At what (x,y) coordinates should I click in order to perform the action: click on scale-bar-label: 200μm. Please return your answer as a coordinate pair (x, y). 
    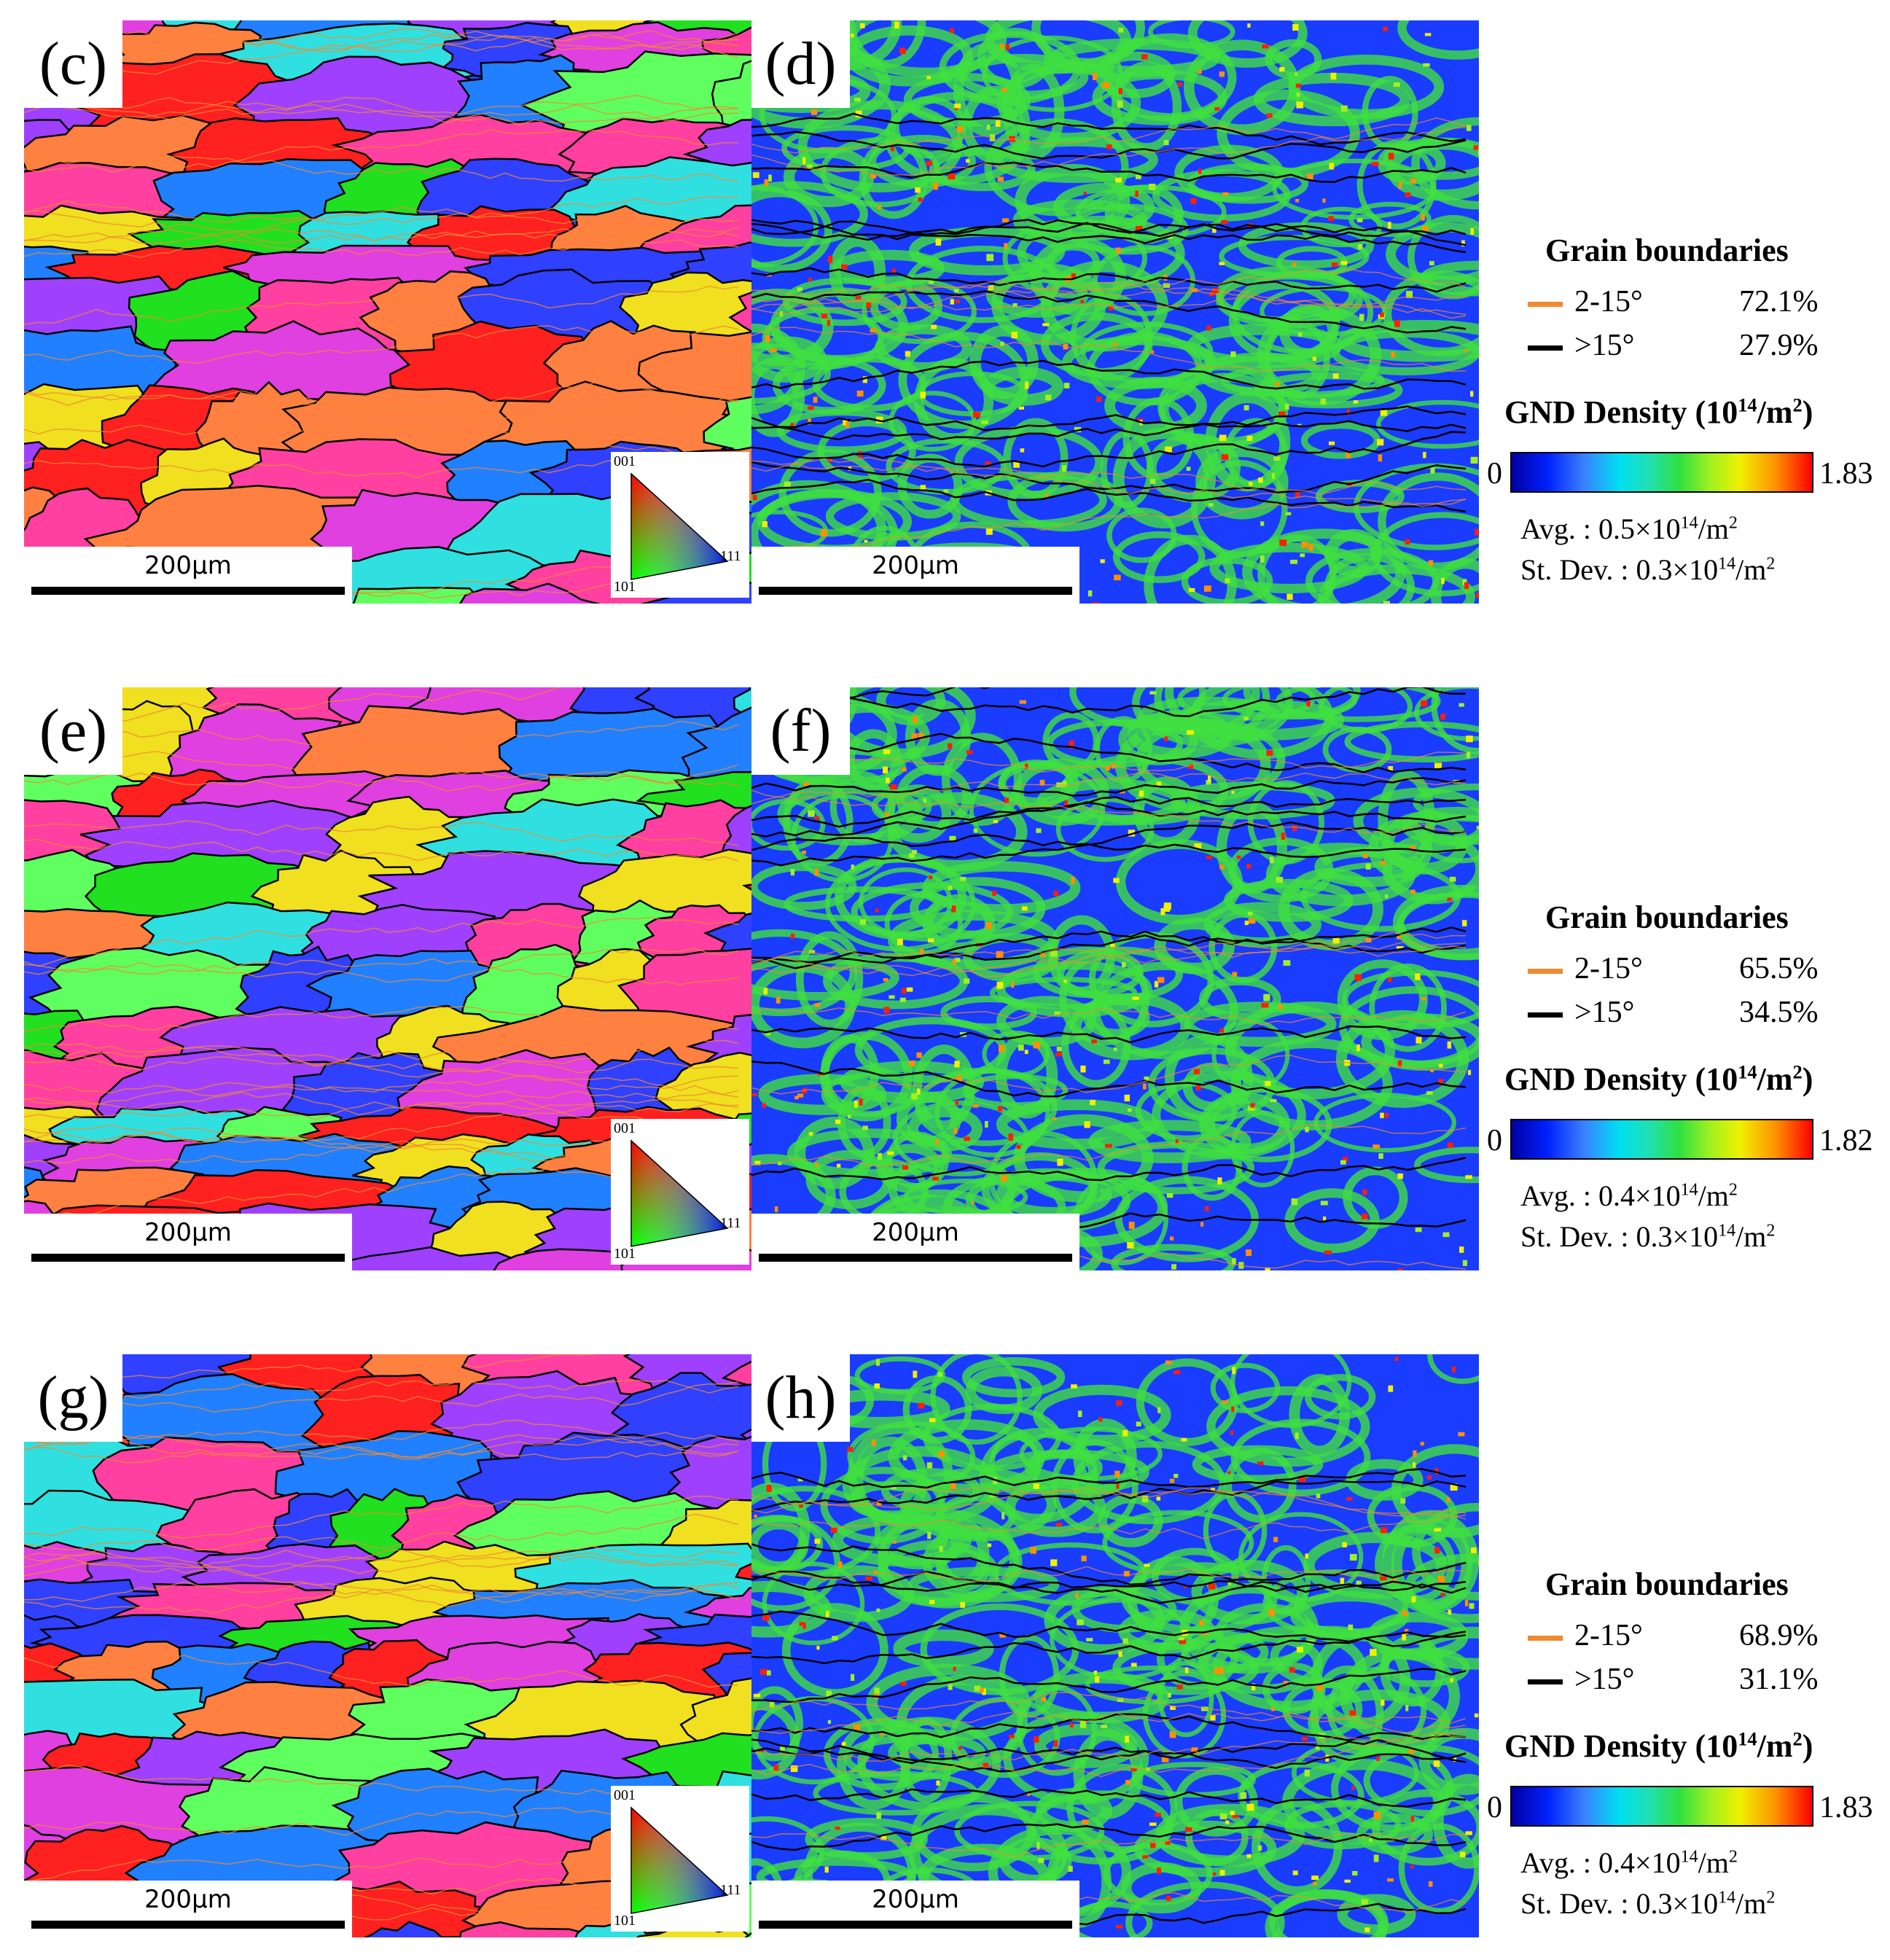
    Looking at the image, I should click on (188, 565).